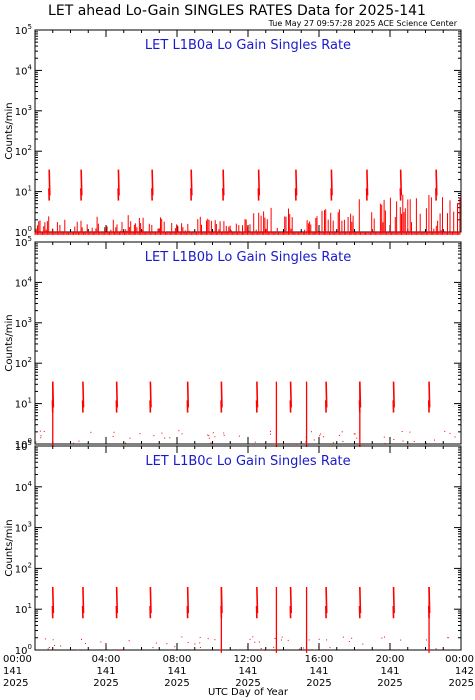 The width and height of the screenshot is (475, 700). Describe the element at coordinates (9, 342) in the screenshot. I see `y-axis-label: Counts/min` at that location.